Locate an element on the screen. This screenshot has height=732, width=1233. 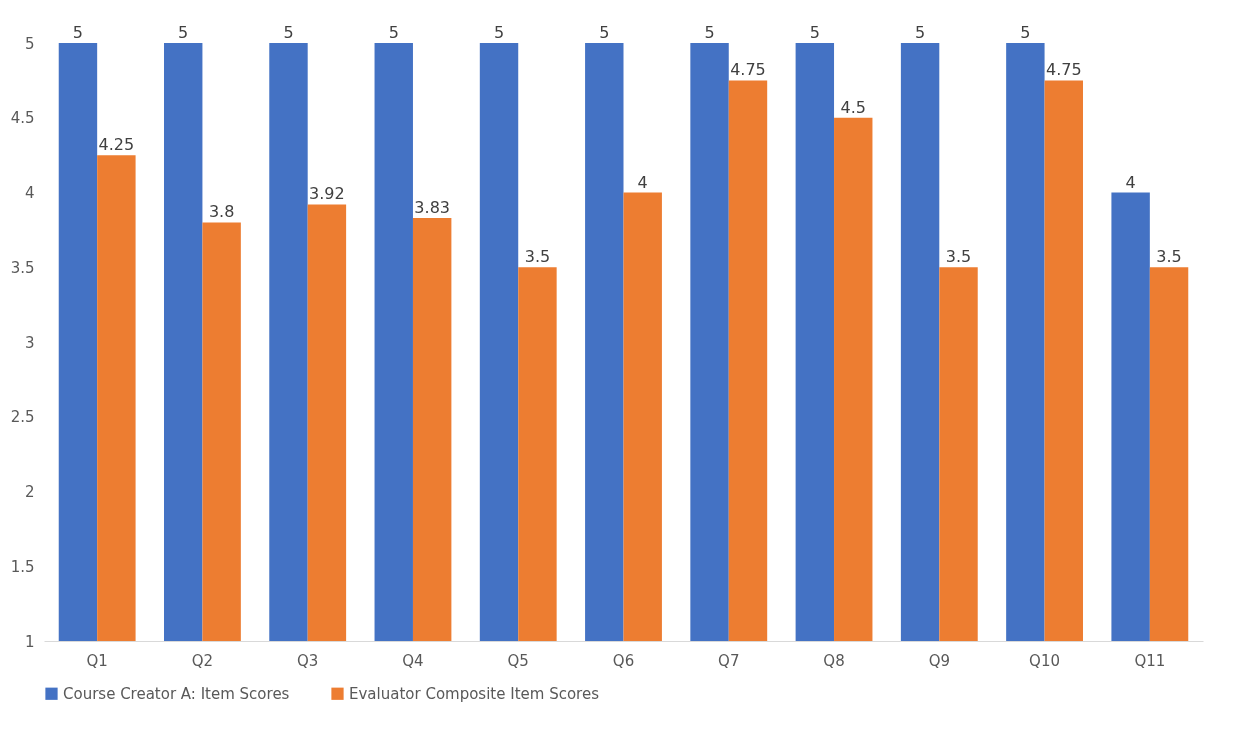
data-label: 3.92 is located at coordinates (327, 194).